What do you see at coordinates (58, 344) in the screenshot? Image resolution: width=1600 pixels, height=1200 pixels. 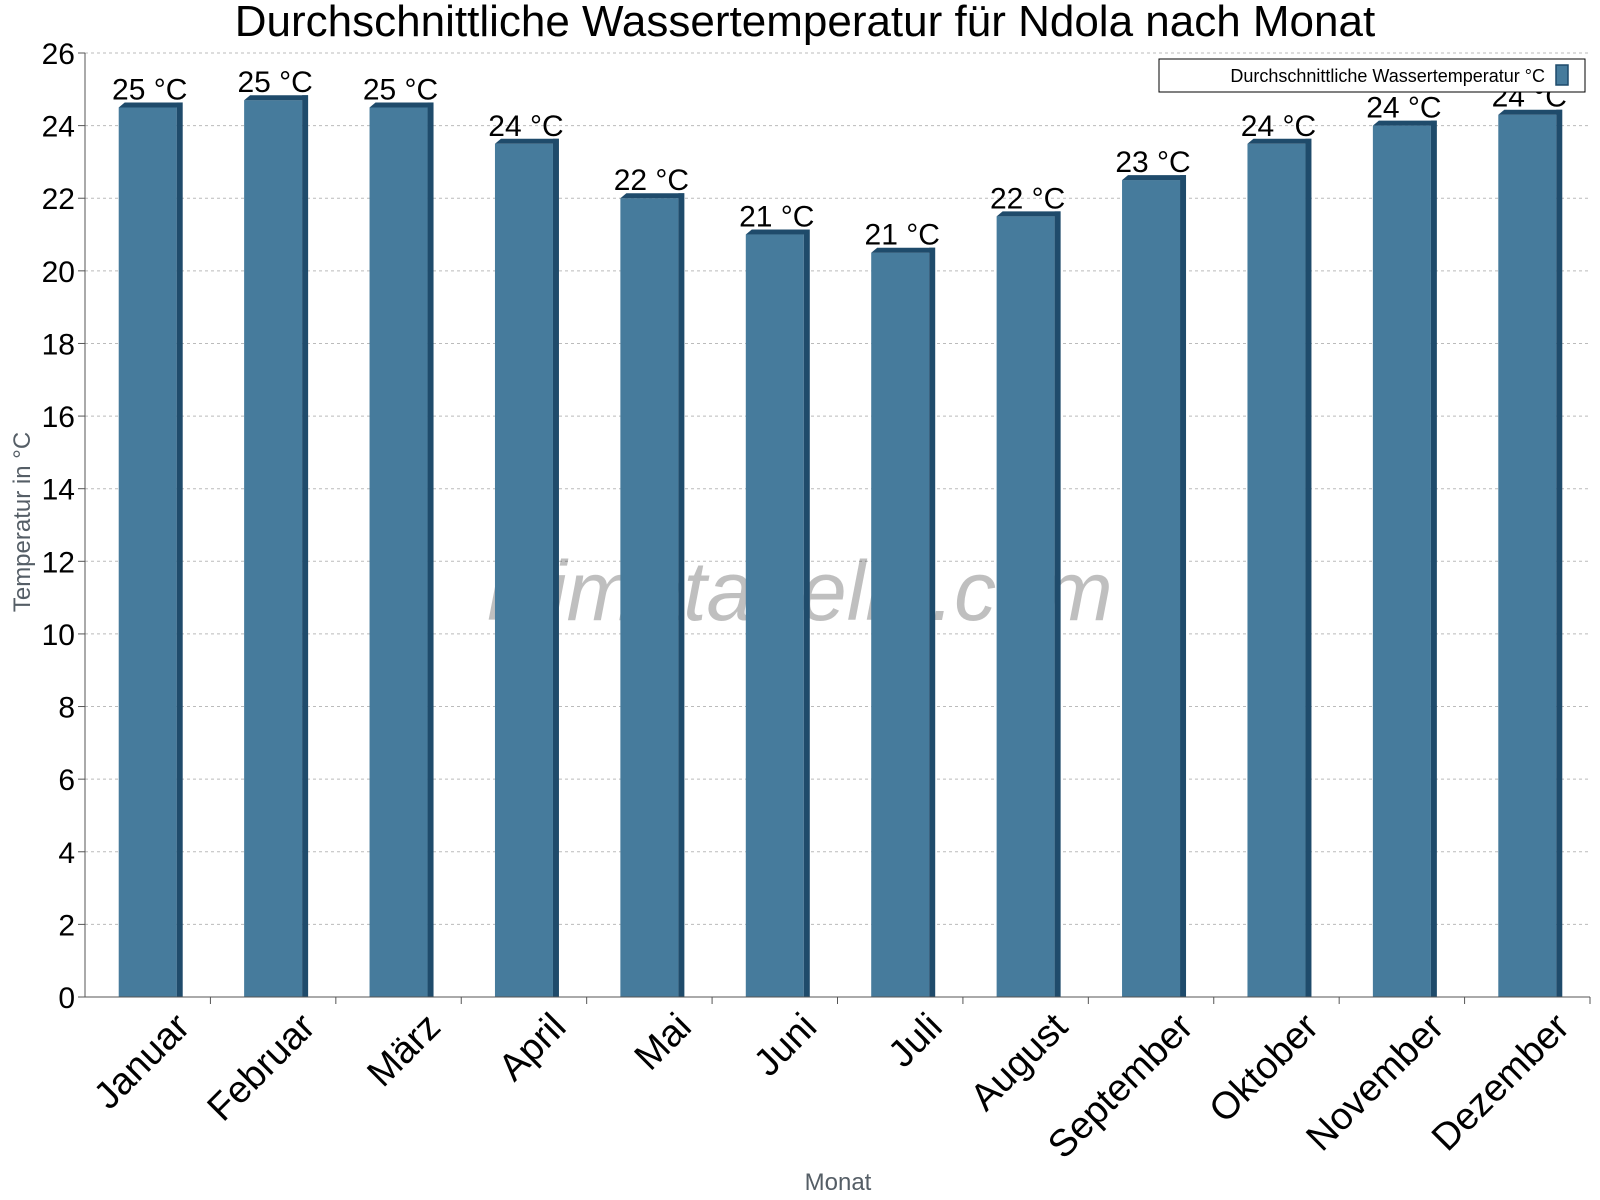 I see `y-tick-label: 18` at bounding box center [58, 344].